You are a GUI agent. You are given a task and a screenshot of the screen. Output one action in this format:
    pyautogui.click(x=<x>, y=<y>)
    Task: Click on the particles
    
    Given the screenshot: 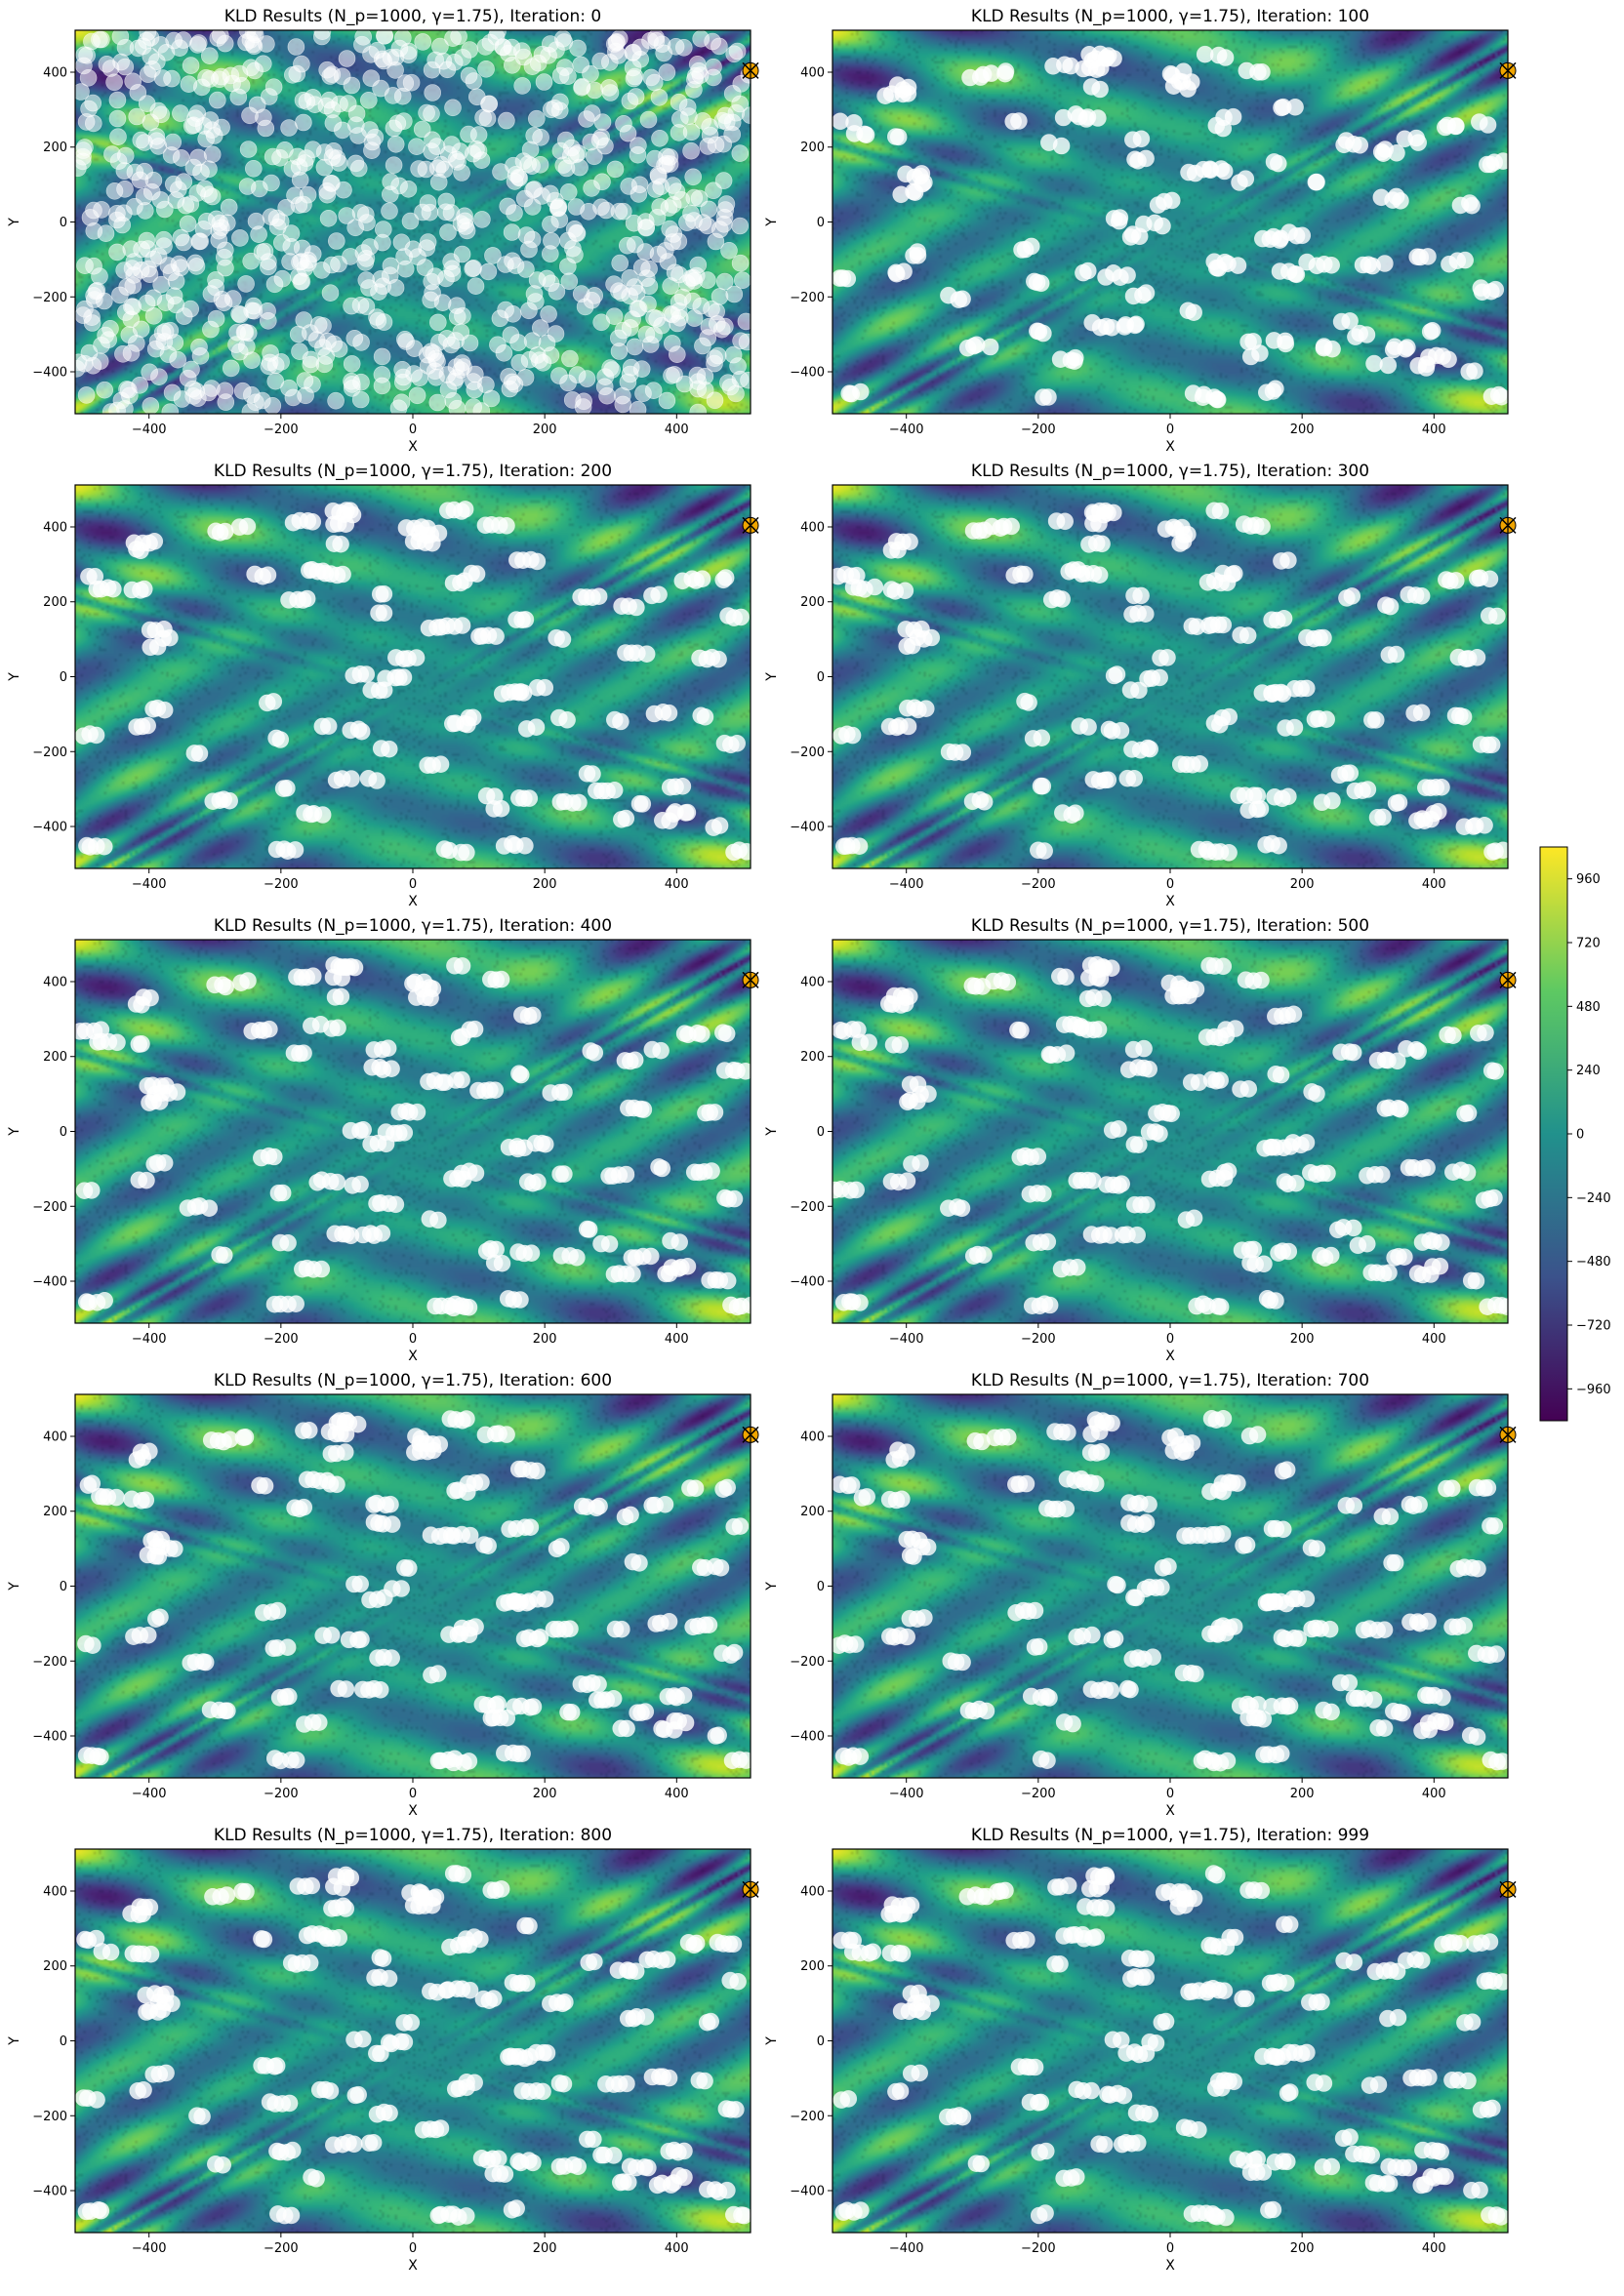 What is the action you would take?
    pyautogui.click(x=1170, y=682)
    